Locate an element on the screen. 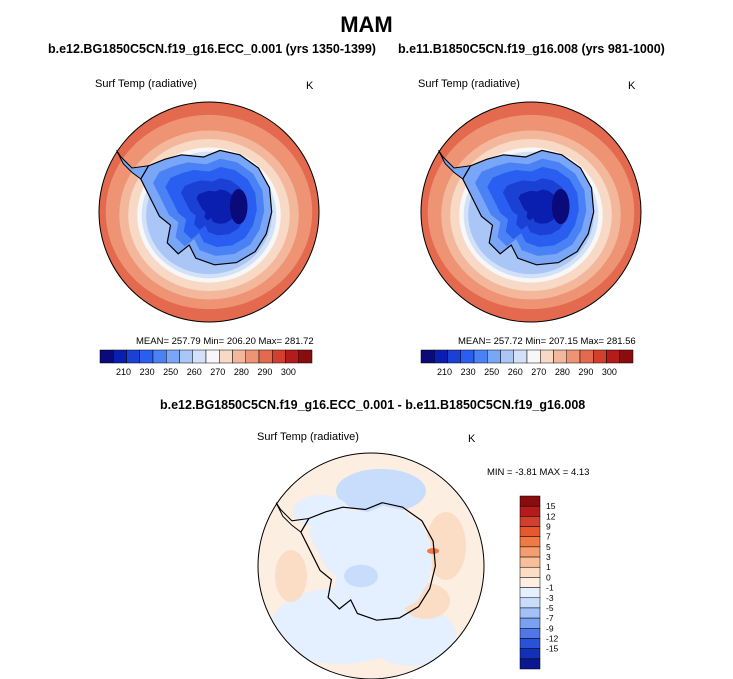 This screenshot has width=733, height=679. colorbar-3-tick-label: 15 is located at coordinates (551, 506).